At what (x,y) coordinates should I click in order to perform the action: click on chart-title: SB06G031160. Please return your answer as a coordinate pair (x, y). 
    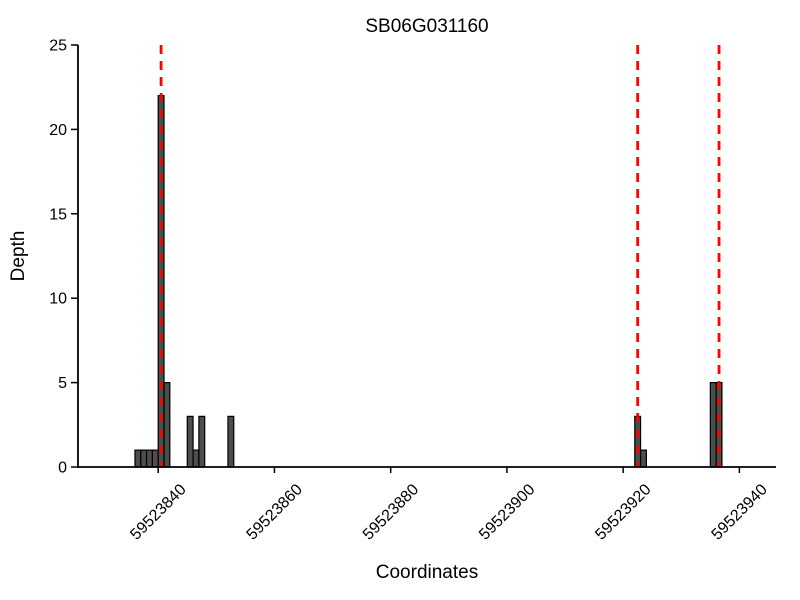
    Looking at the image, I should click on (426, 26).